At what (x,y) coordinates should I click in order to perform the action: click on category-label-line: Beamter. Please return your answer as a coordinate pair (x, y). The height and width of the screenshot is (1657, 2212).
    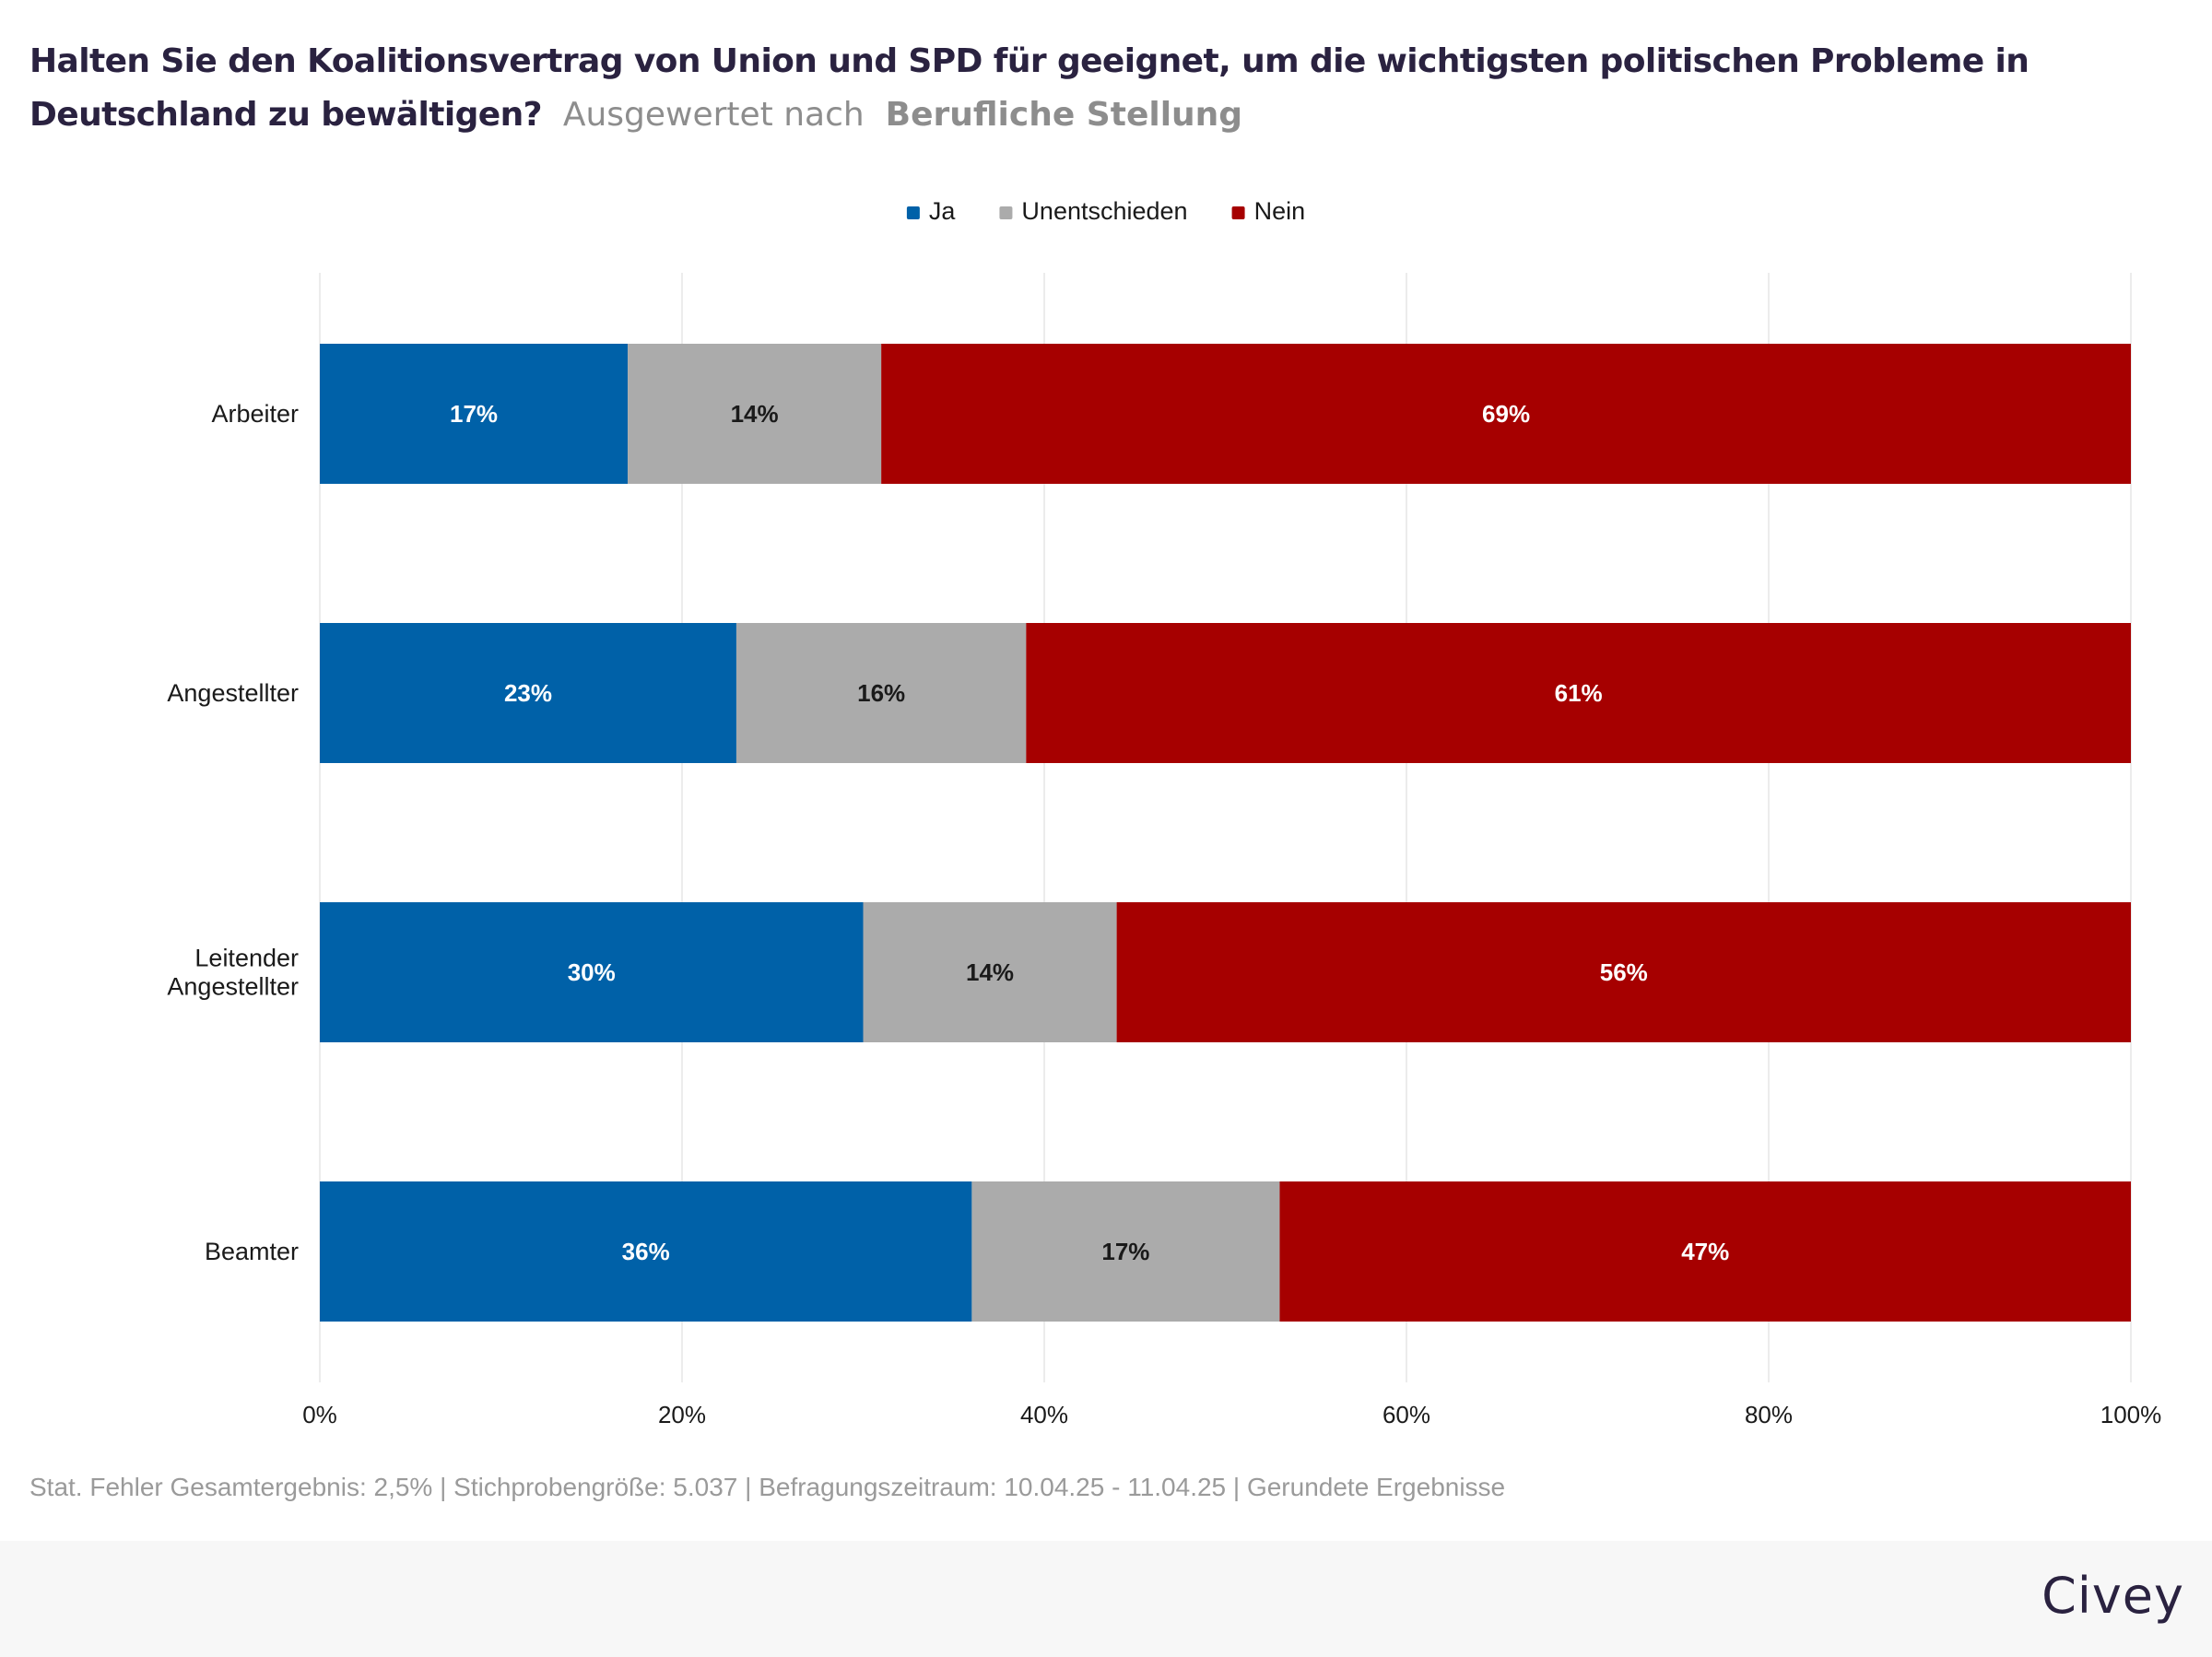
    Looking at the image, I should click on (252, 1251).